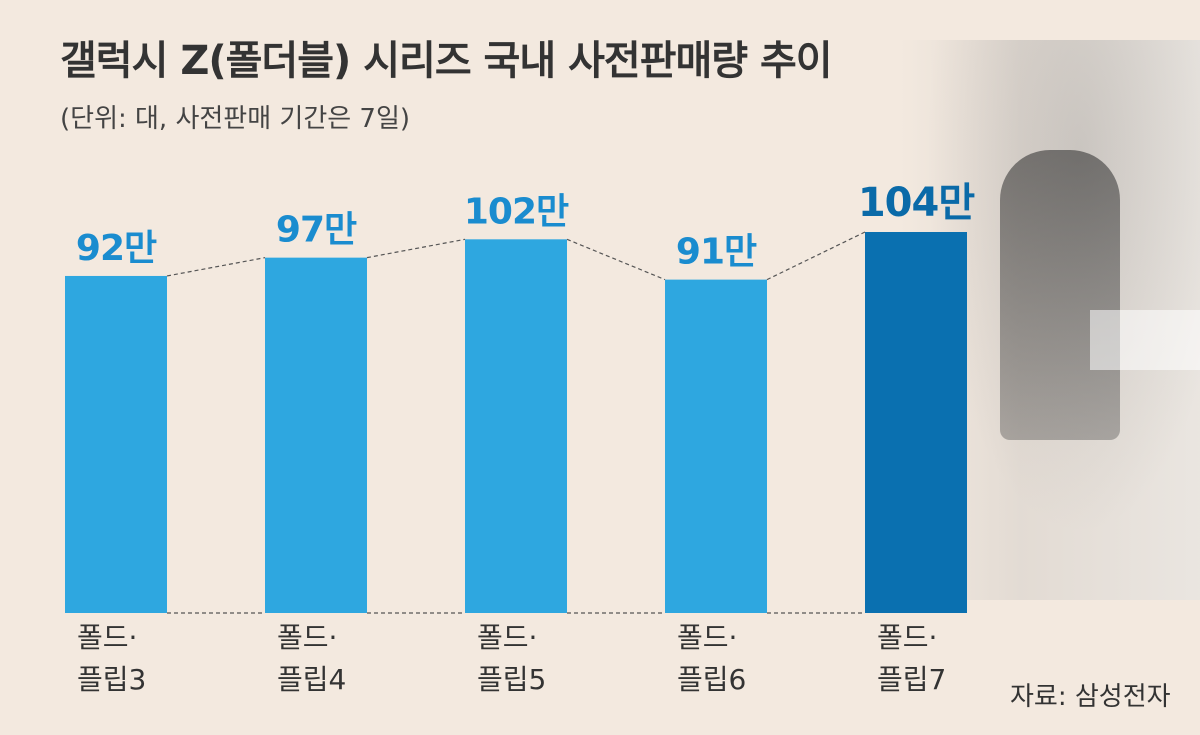  Describe the element at coordinates (916, 203) in the screenshot. I see `data-label: 104만` at that location.